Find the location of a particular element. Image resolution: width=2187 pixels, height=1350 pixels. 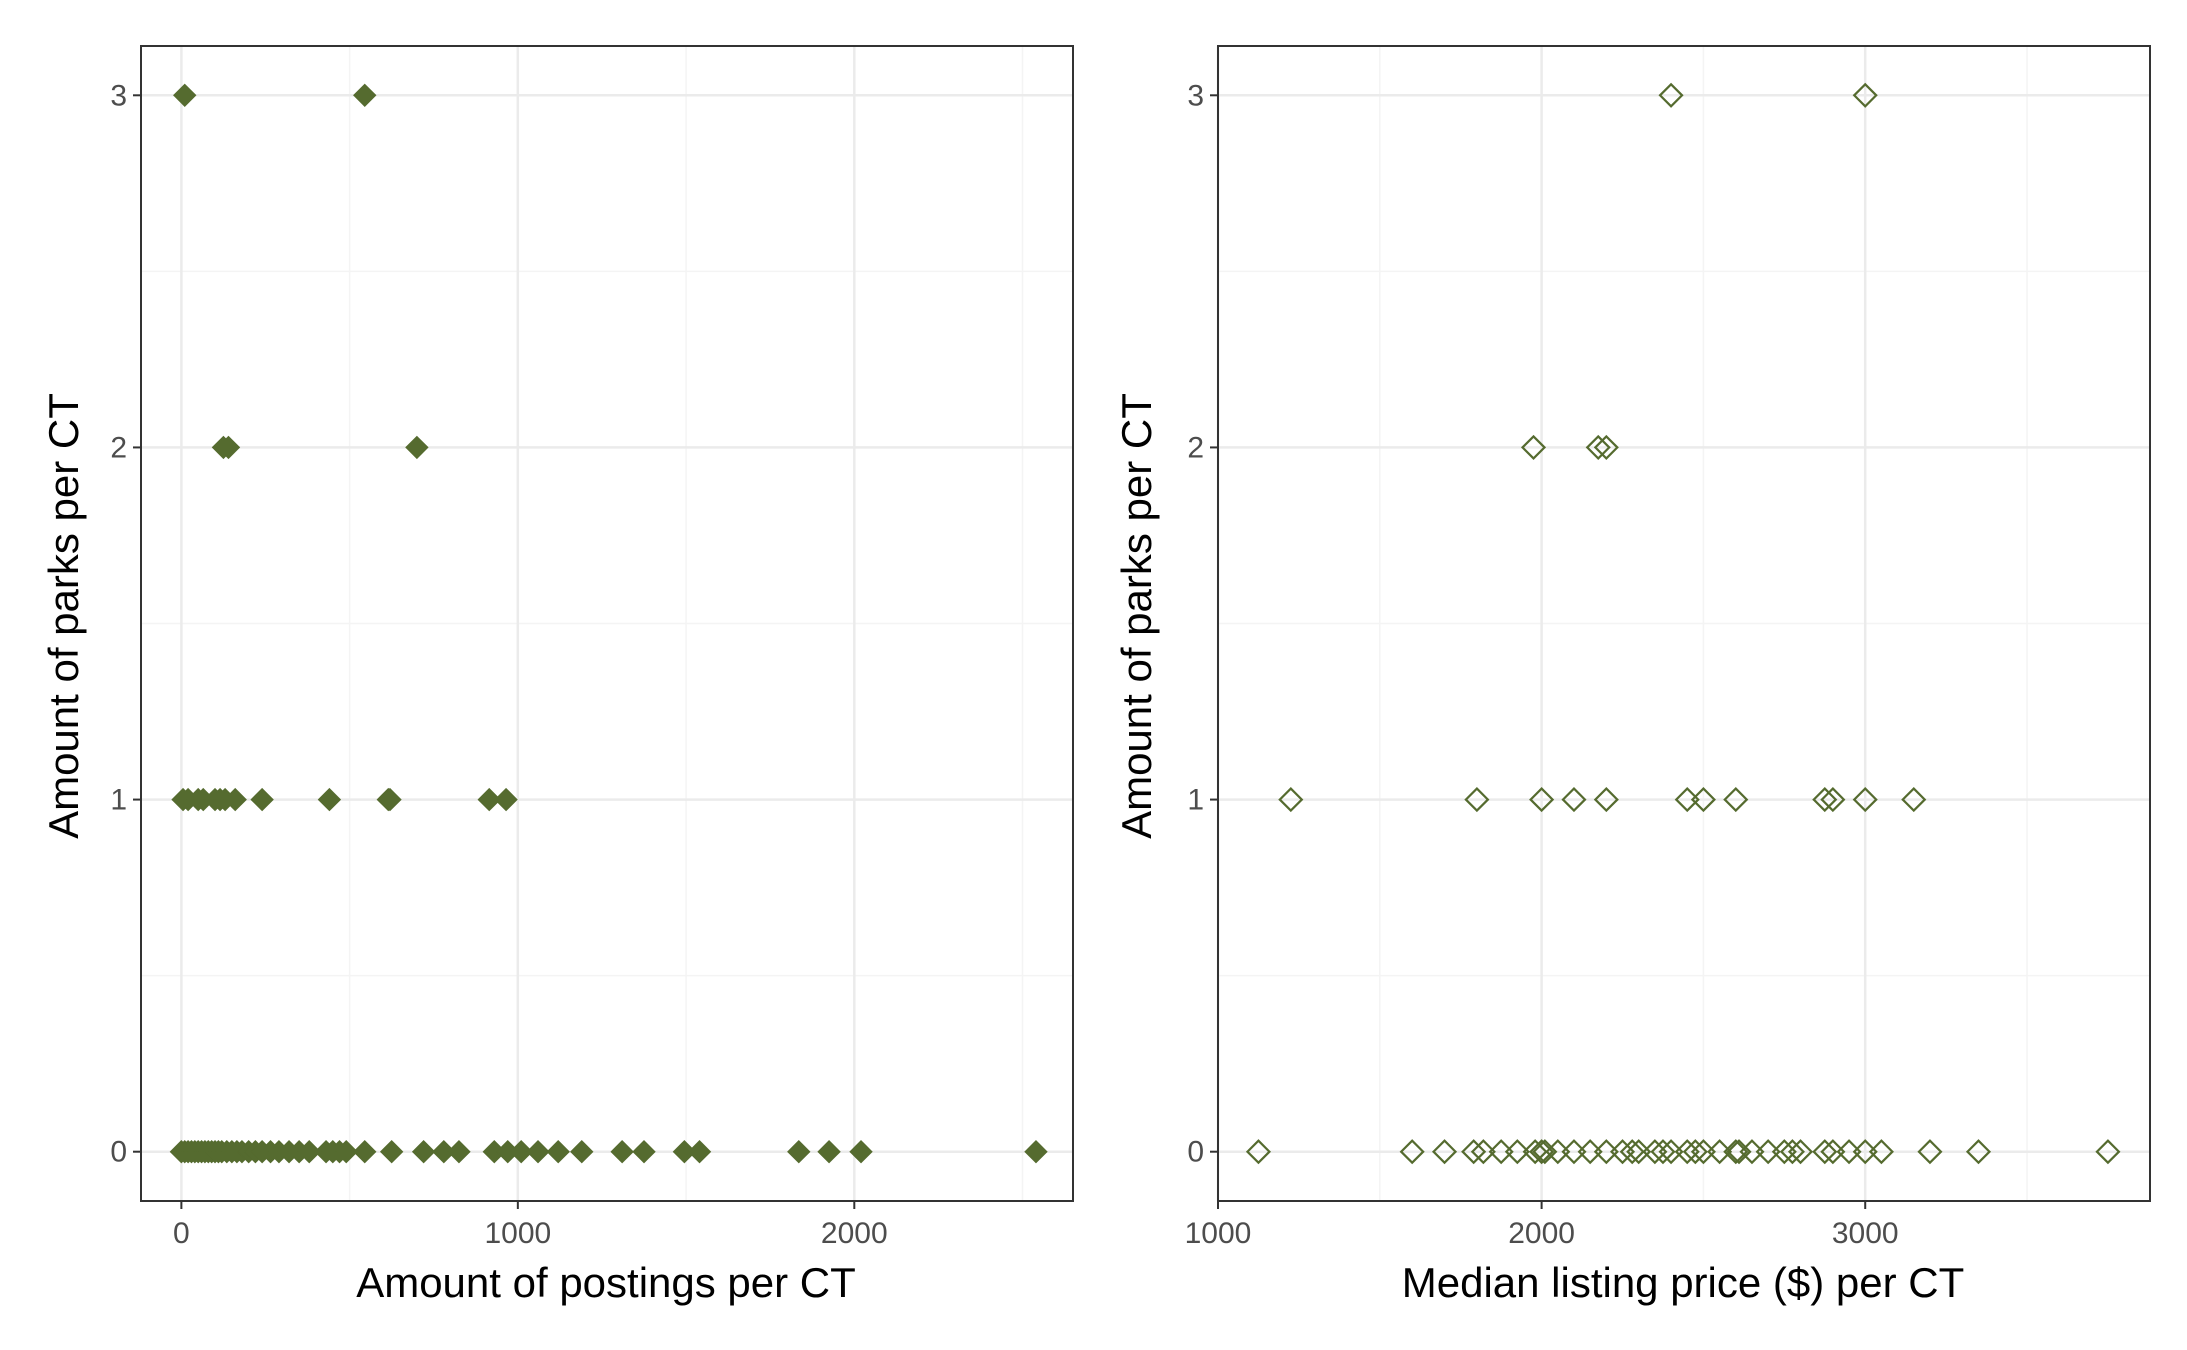

left-y-axis-title: Amount of parks per CT is located at coordinates (63, 616).